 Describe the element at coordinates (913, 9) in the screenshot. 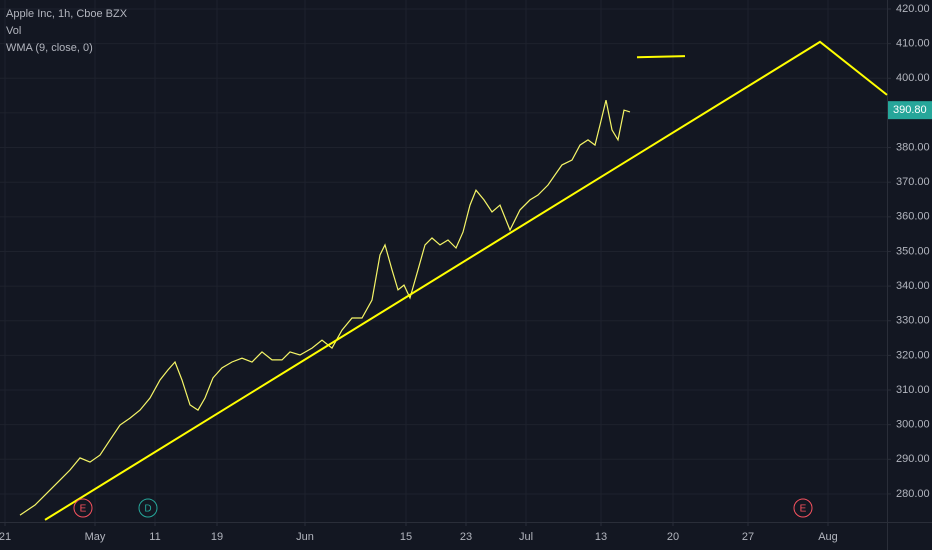

I see `y-tick-label: 420.00` at that location.